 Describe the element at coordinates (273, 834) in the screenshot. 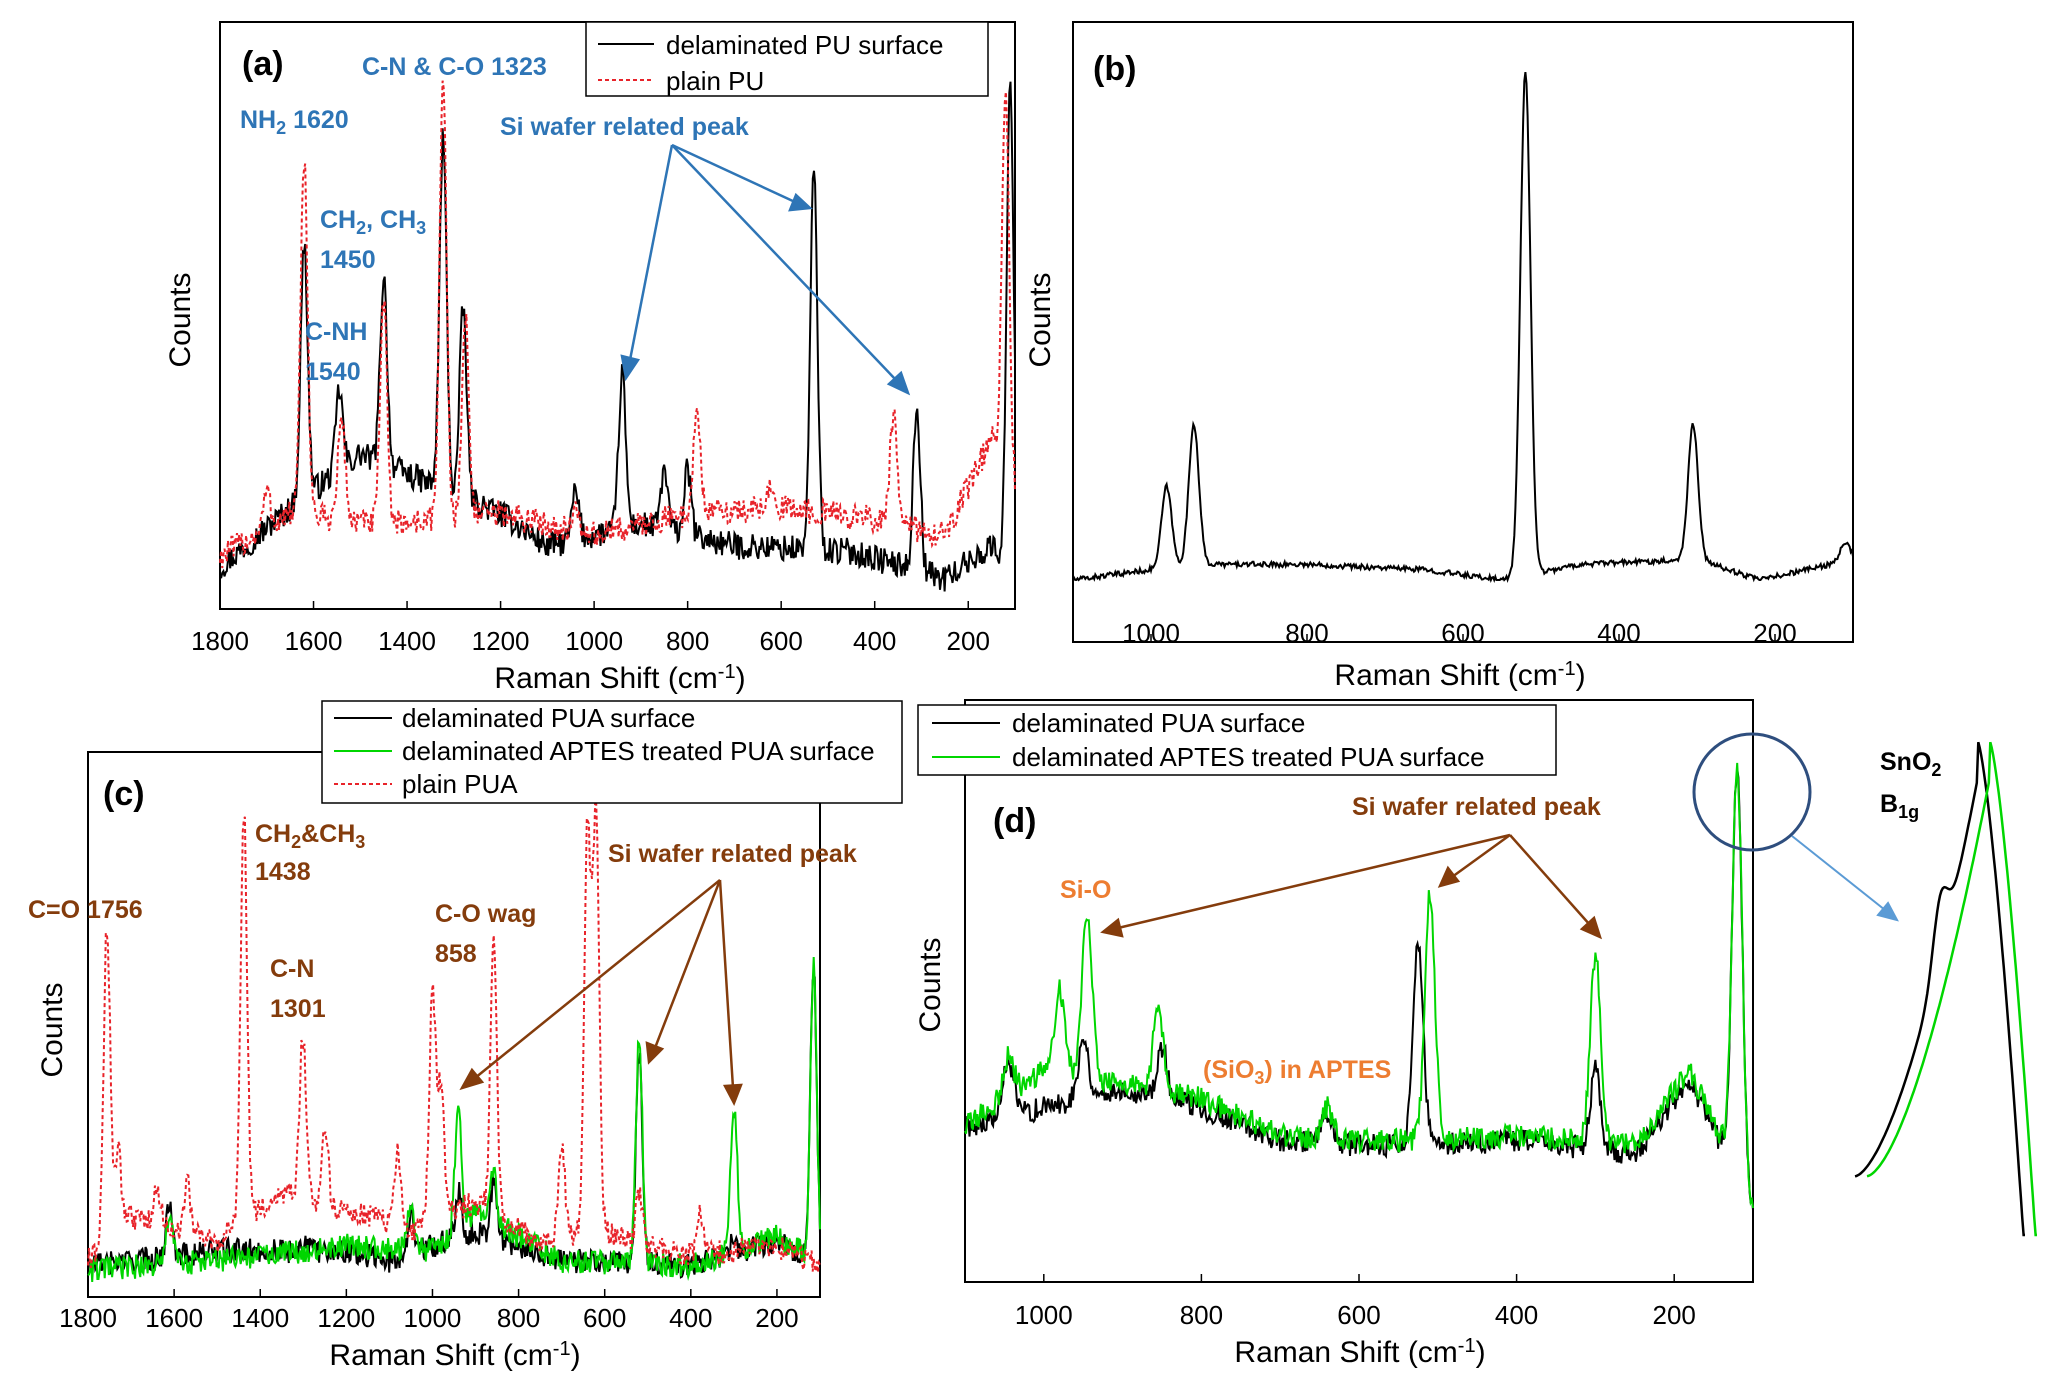

I see `annotation-c-ch2-a: CH` at that location.